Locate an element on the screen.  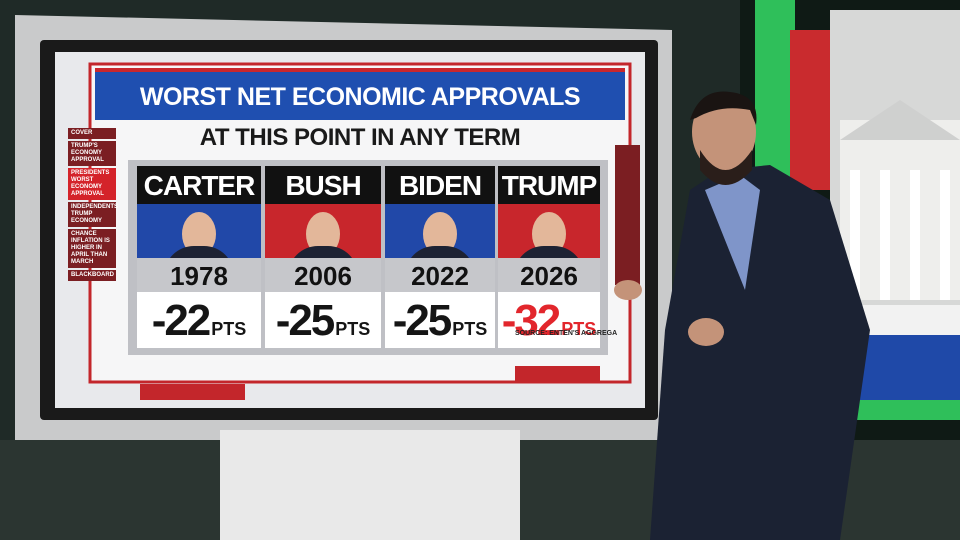
president-column: BUSH 2006 -25 PTS is located at coordinates (323, 257).